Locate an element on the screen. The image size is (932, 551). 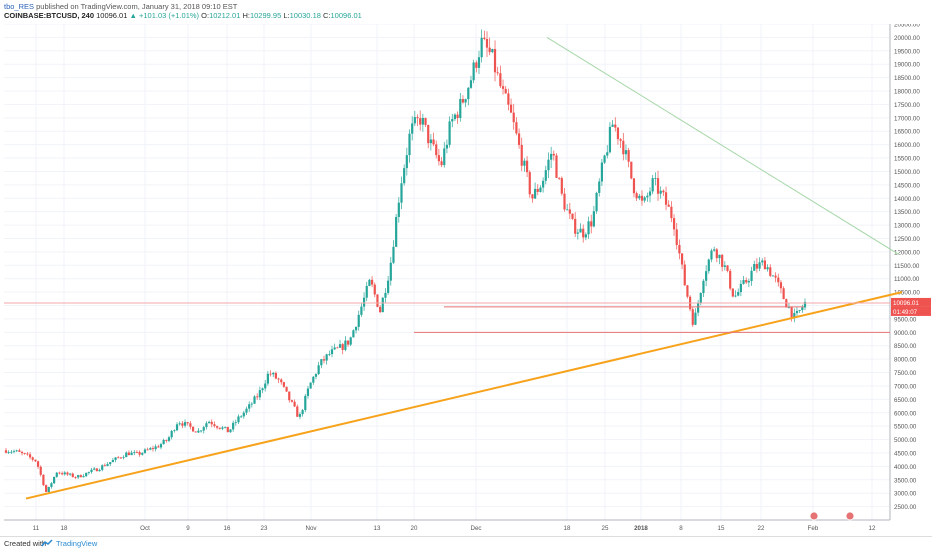
us-flag-icon is located at coordinates (814, 516).